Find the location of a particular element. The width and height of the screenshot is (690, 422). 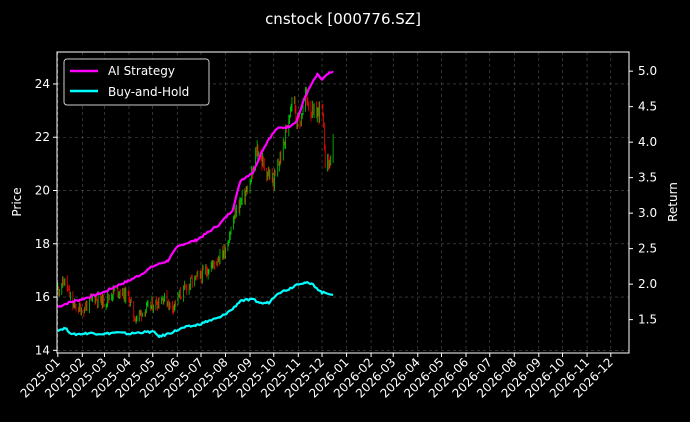

y-right-tick-label: 4.0 is located at coordinates (647, 142).